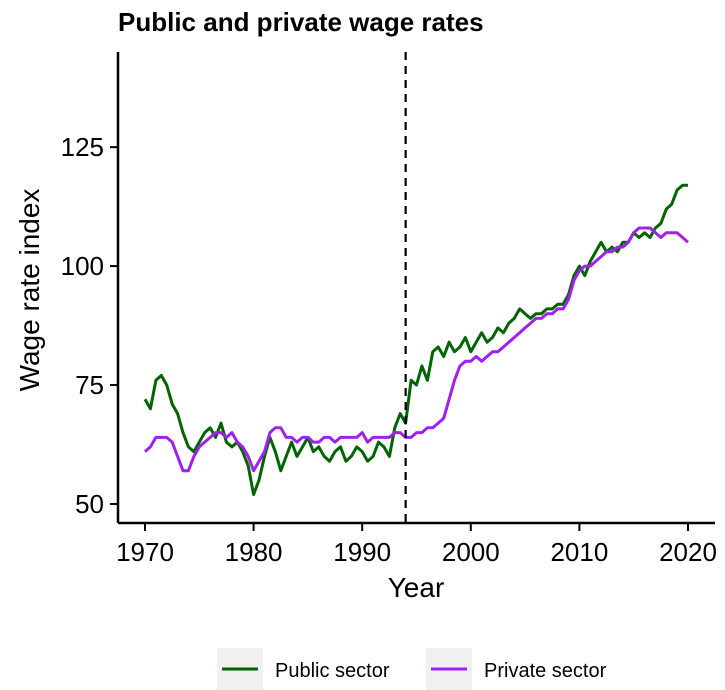  I want to click on x-tick-label: 2020, so click(688, 552).